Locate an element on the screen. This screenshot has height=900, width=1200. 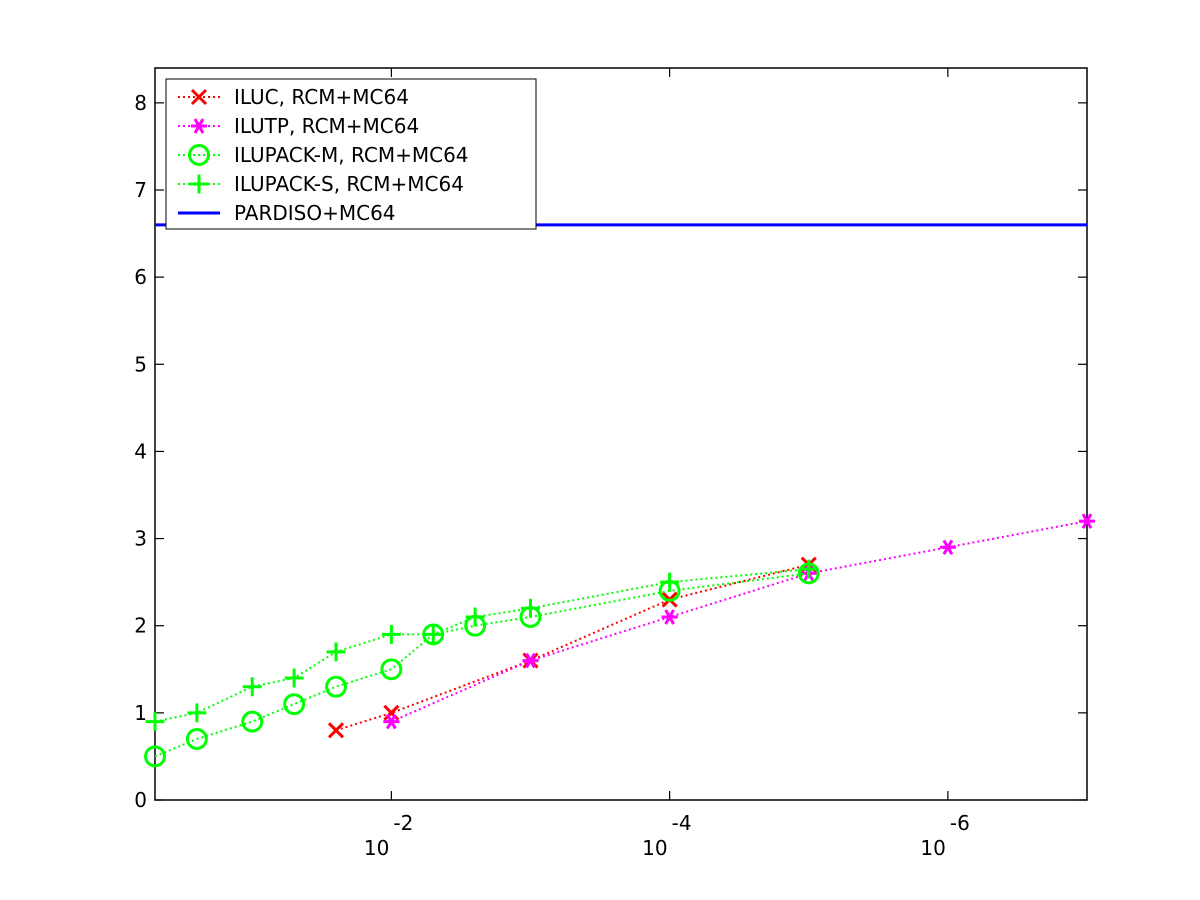
y-tick-label: 1 is located at coordinates (140, 713).